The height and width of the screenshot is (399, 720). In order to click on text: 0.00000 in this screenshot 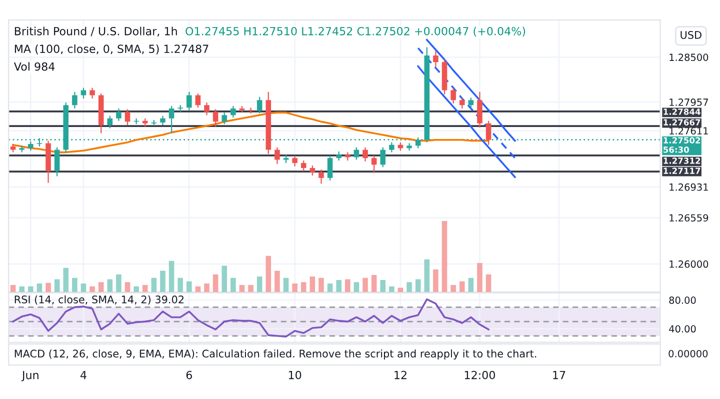, I will do `click(688, 354)`.